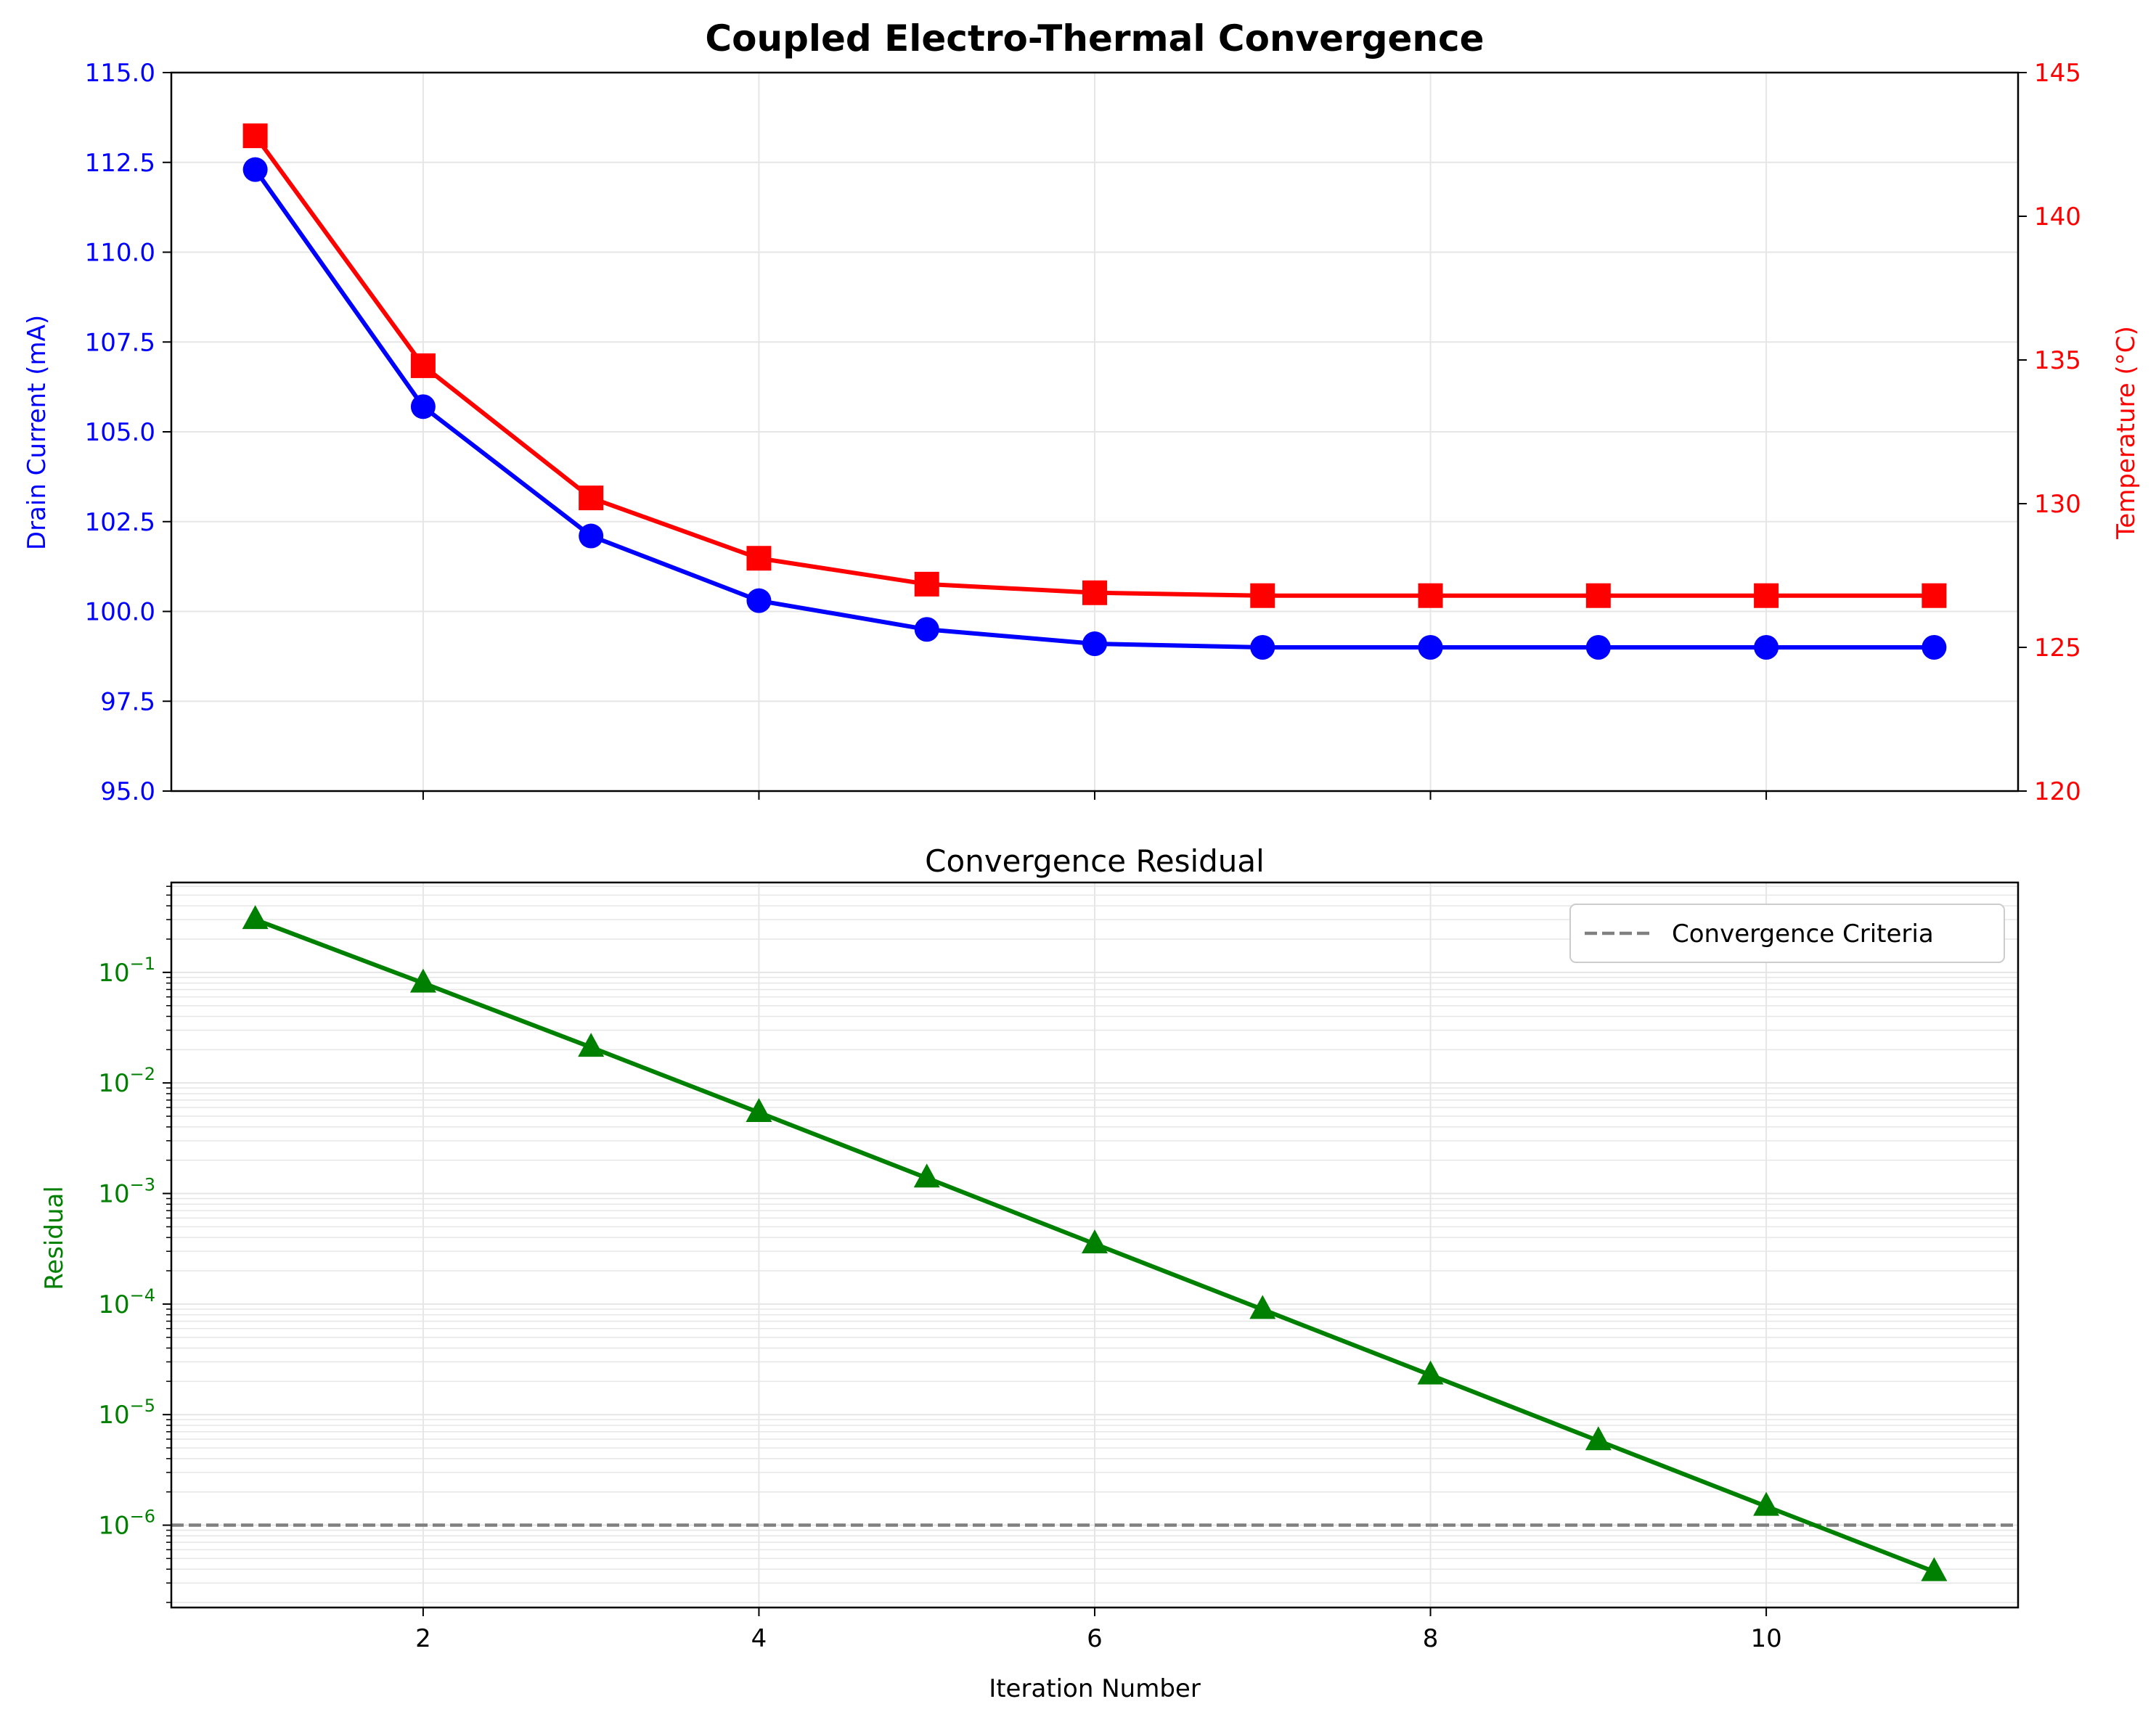 The height and width of the screenshot is (1720, 2156). Describe the element at coordinates (120, 254) in the screenshot. I see `top-left-ytick-label: 110.0` at that location.